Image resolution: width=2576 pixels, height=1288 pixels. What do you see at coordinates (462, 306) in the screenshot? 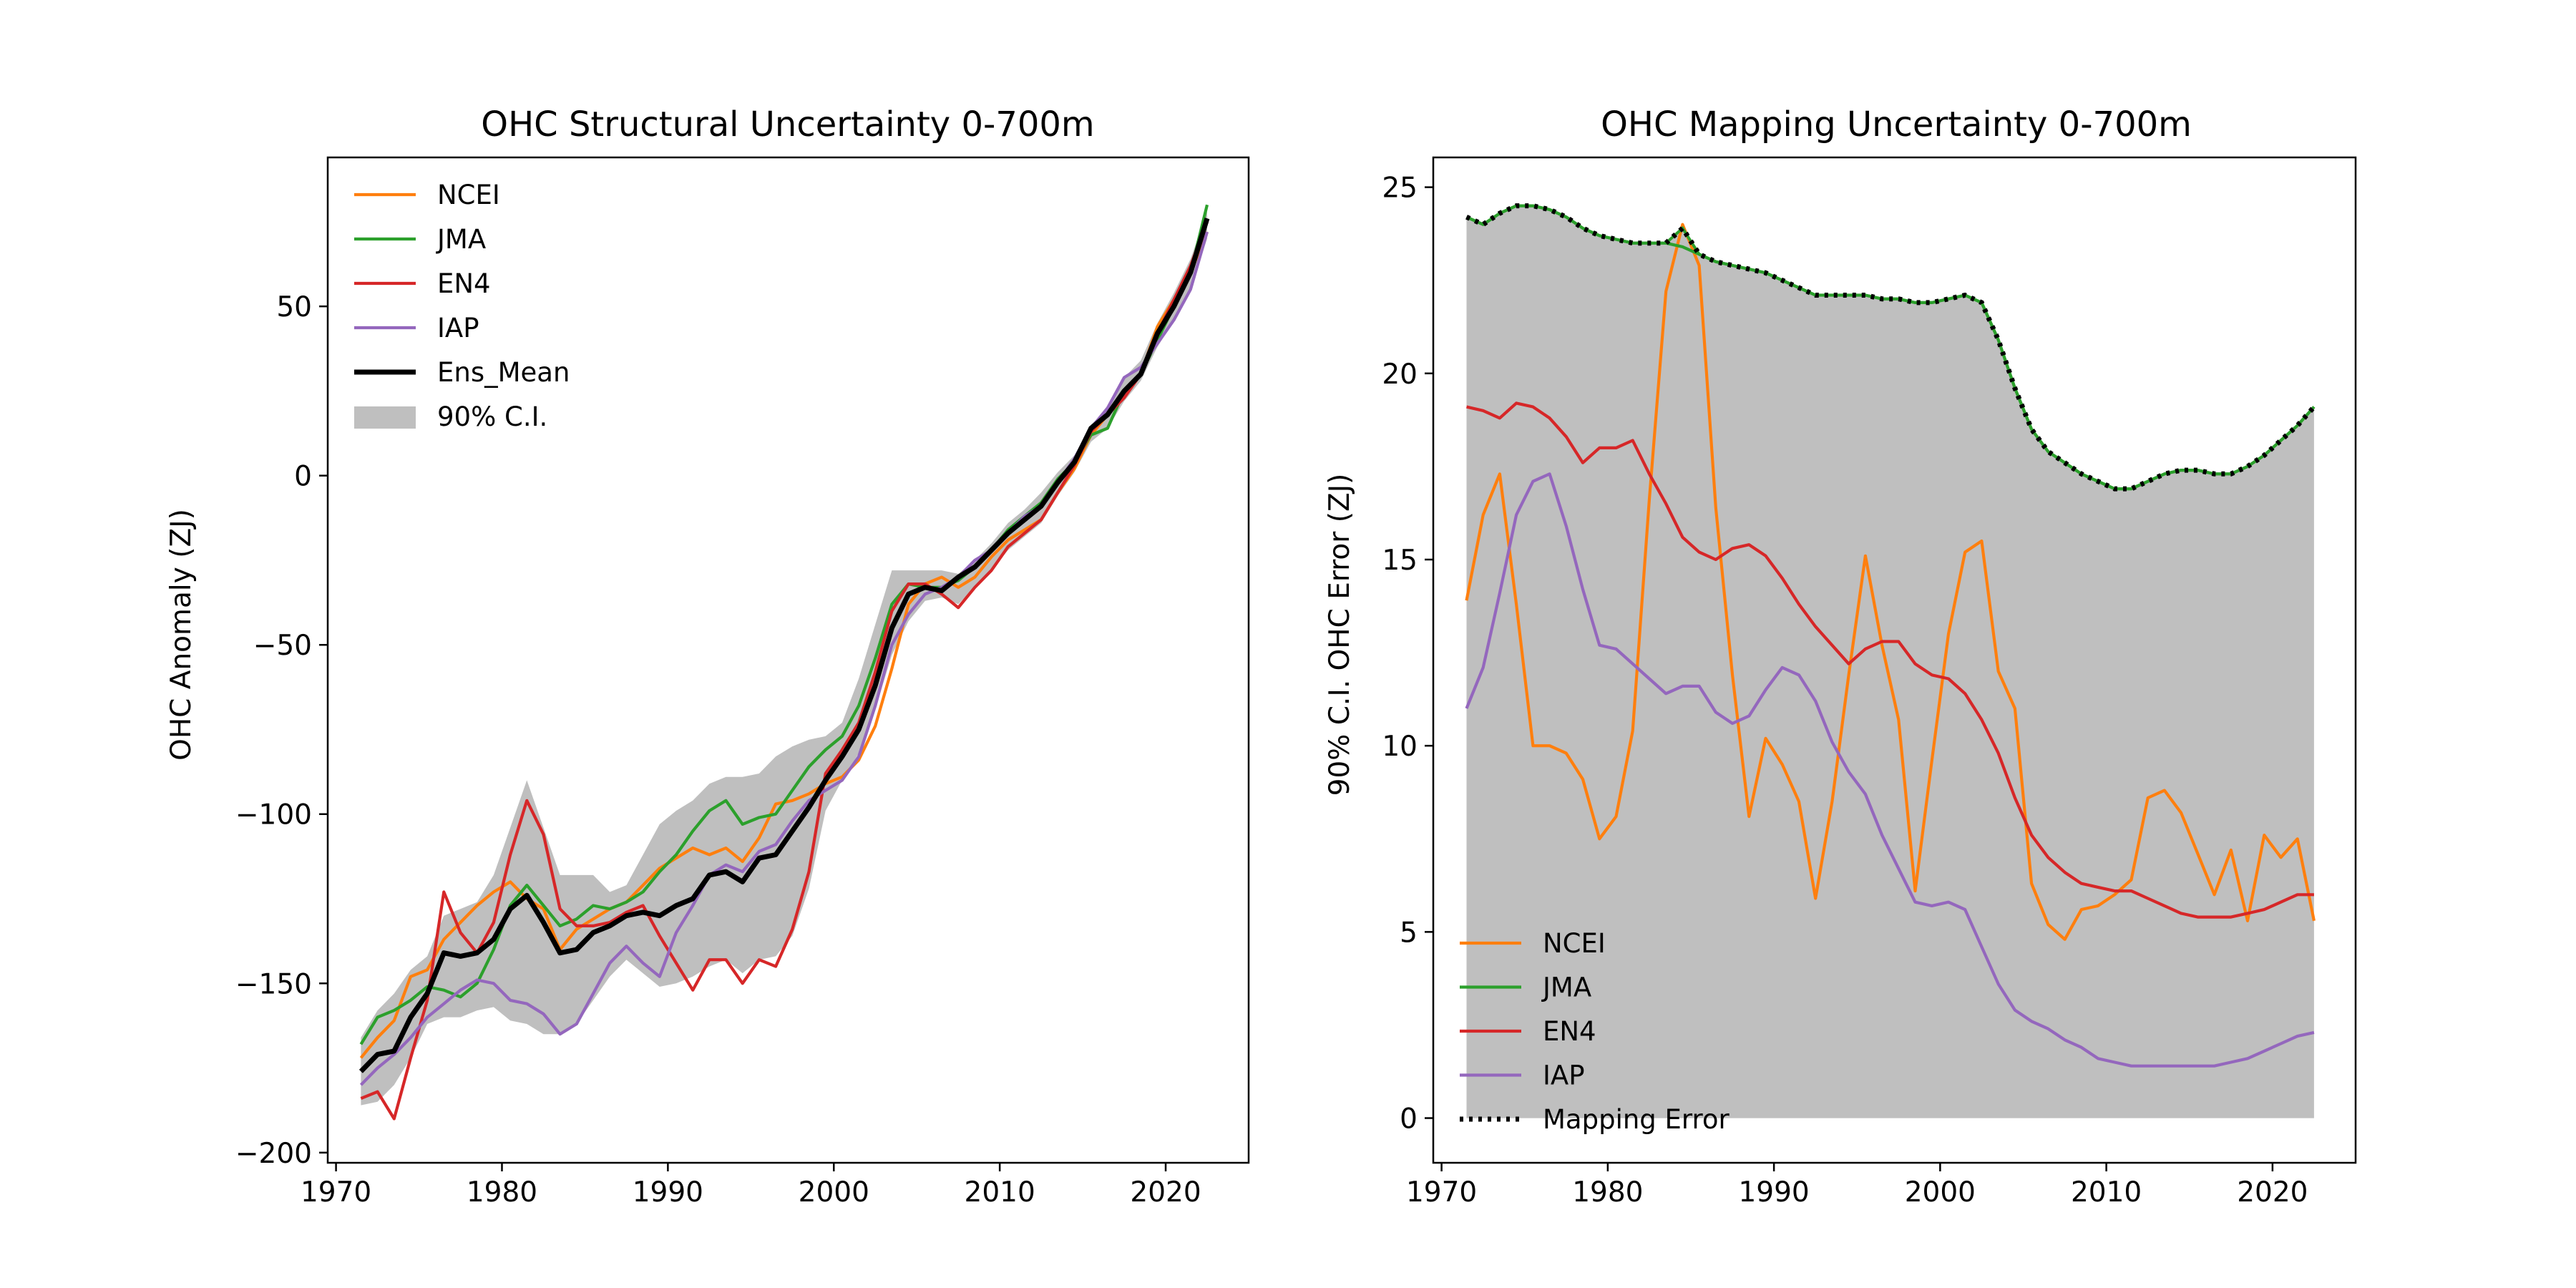
I see `left-legend: NCEI JMA EN4 IAP Ens_Mean 90% C.I.` at bounding box center [462, 306].